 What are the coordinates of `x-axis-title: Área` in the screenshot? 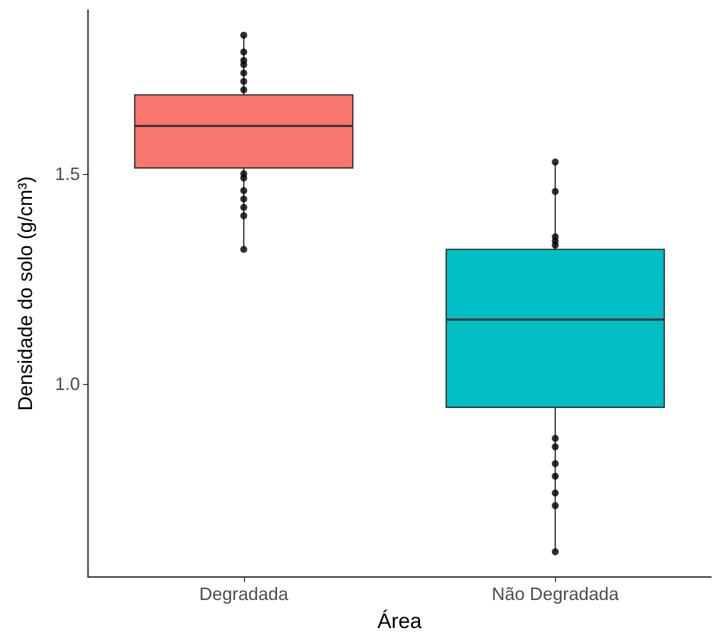 It's located at (399, 621).